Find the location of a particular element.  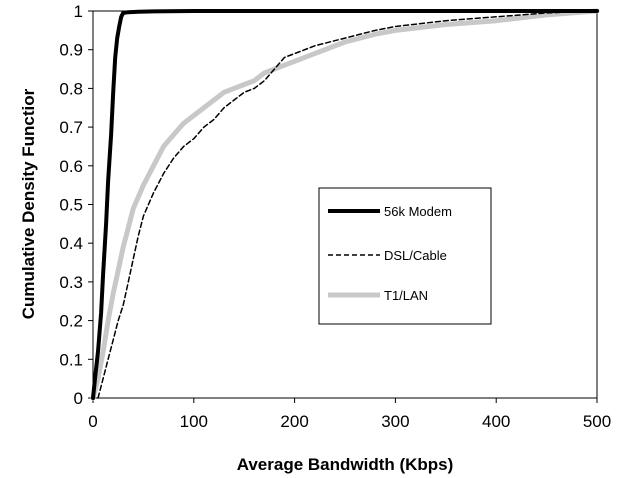

x-axis-title: Average Bandwidth (Kbps) is located at coordinates (345, 464).